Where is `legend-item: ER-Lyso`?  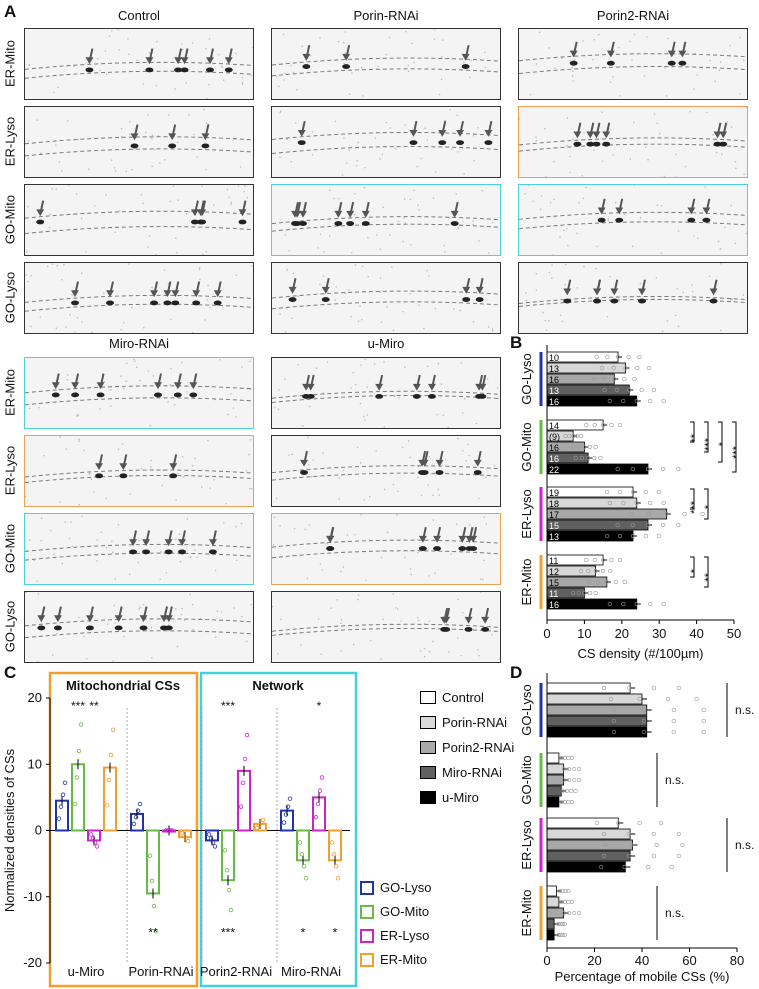 legend-item: ER-Lyso is located at coordinates (394, 935).